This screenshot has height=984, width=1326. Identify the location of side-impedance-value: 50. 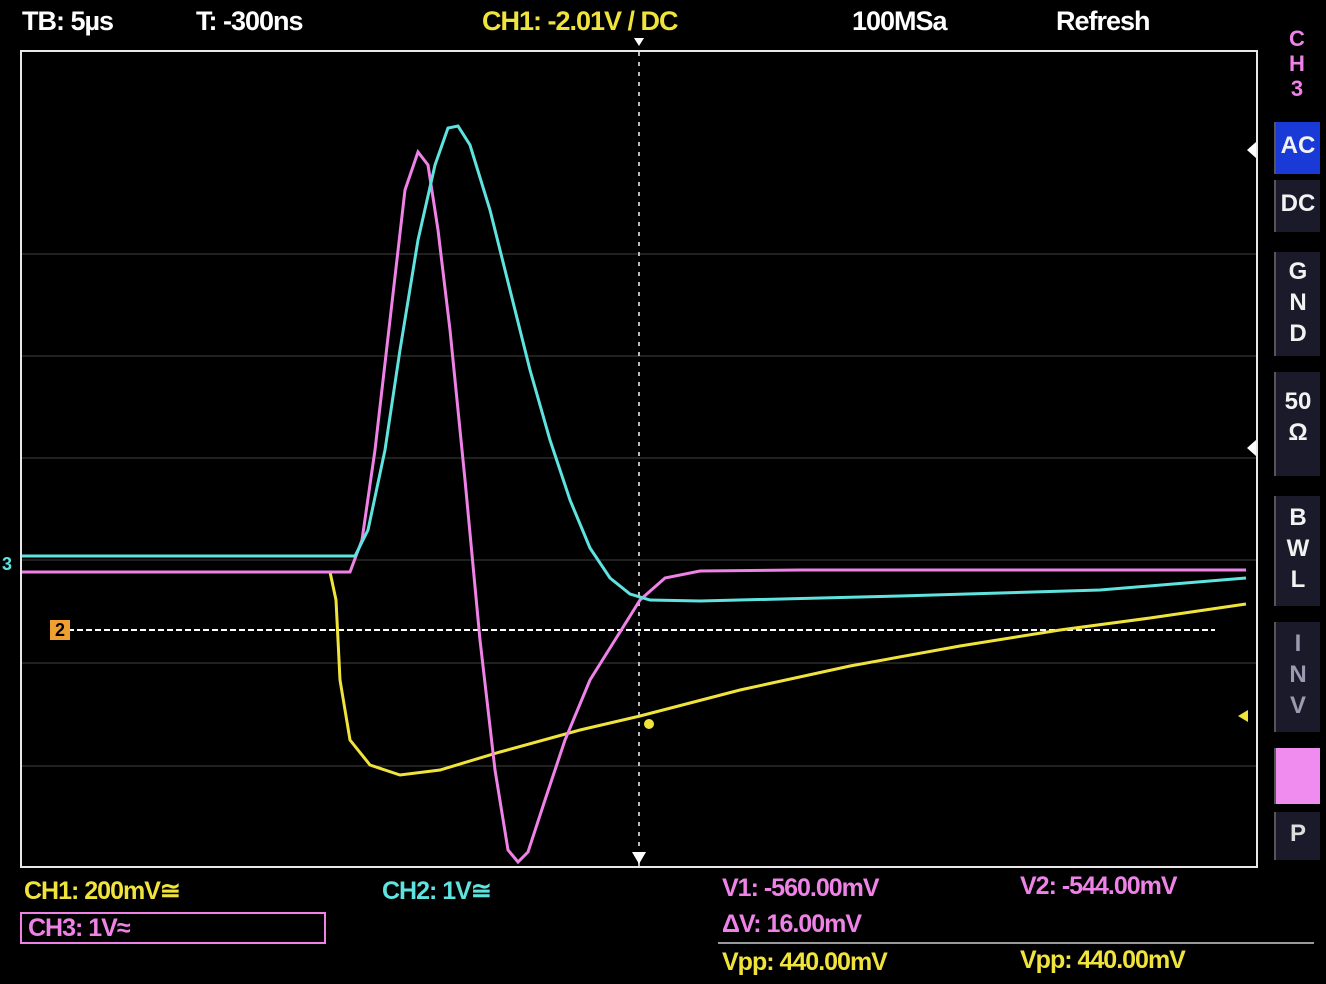
(1298, 401).